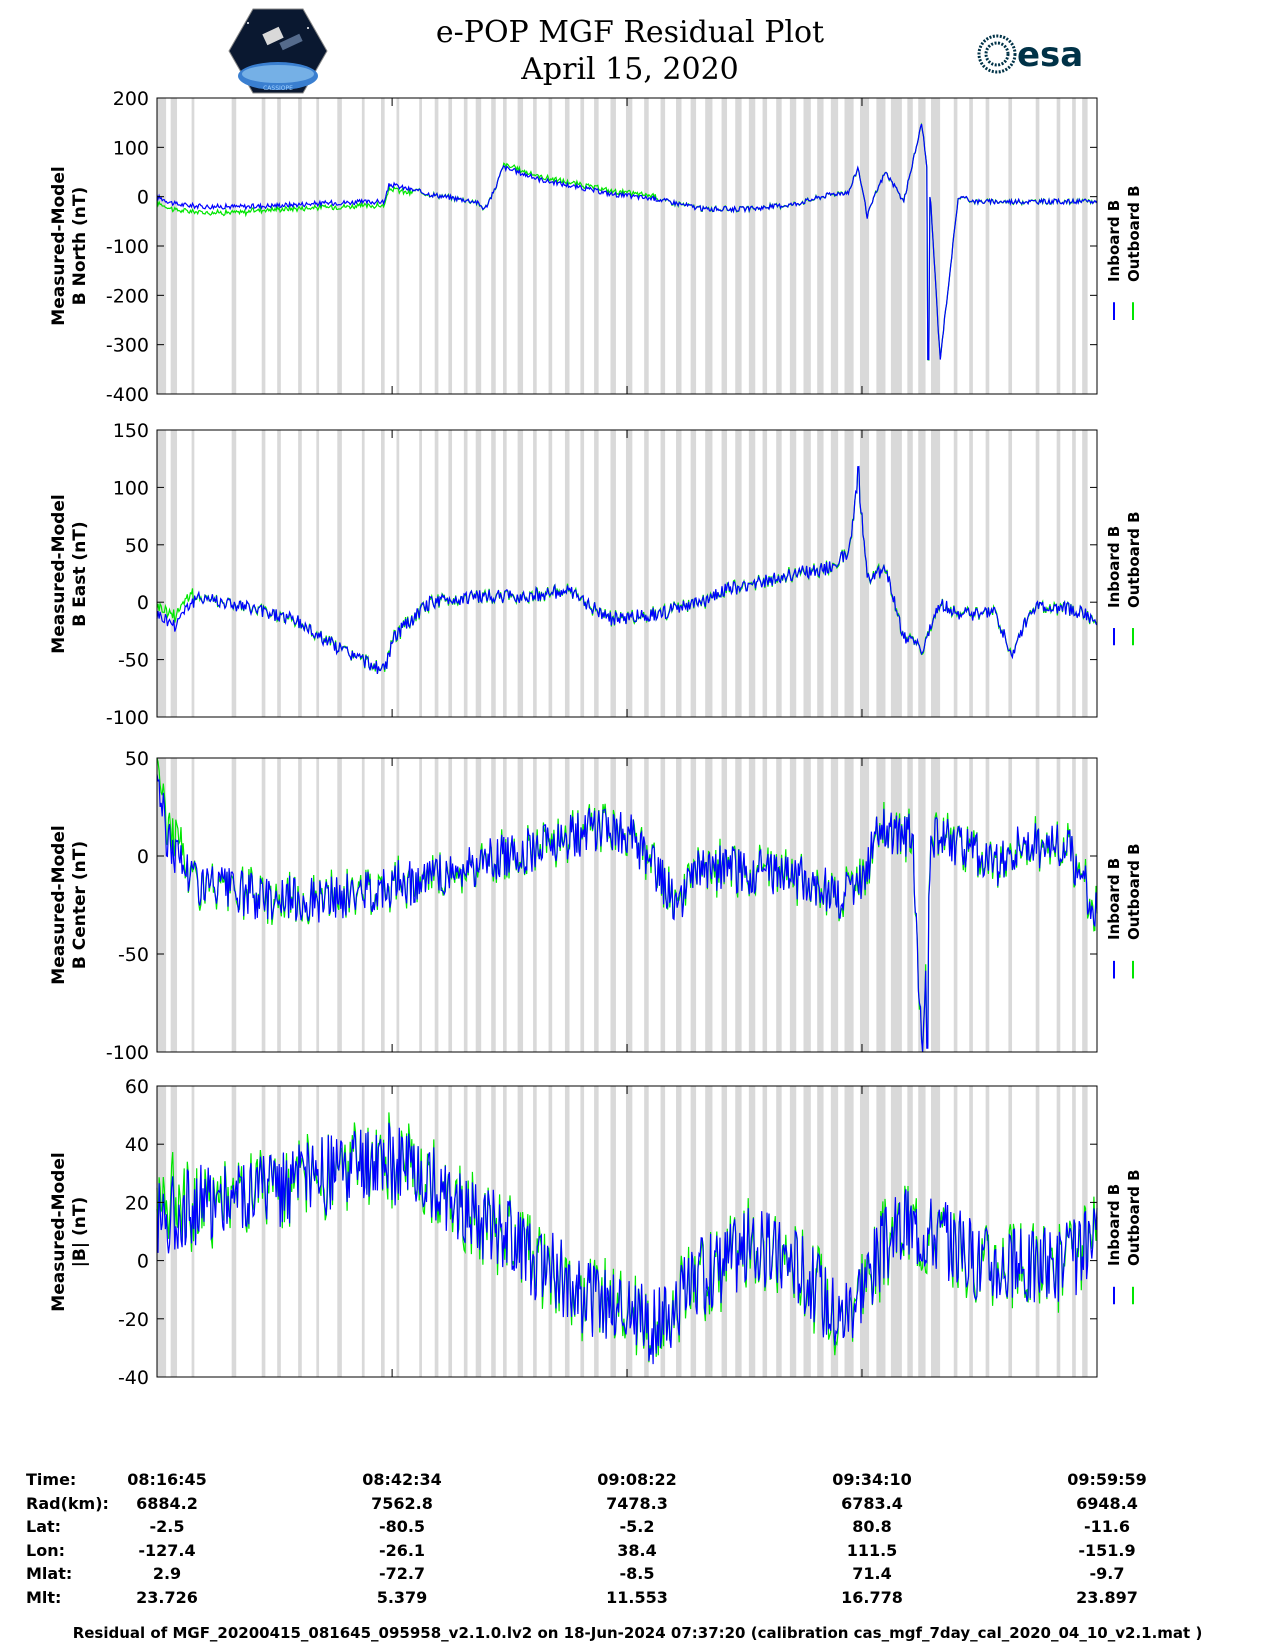 Image resolution: width=1275 pixels, height=1650 pixels. What do you see at coordinates (278, 51) in the screenshot?
I see `cassiope-logo: CASSIOPE` at bounding box center [278, 51].